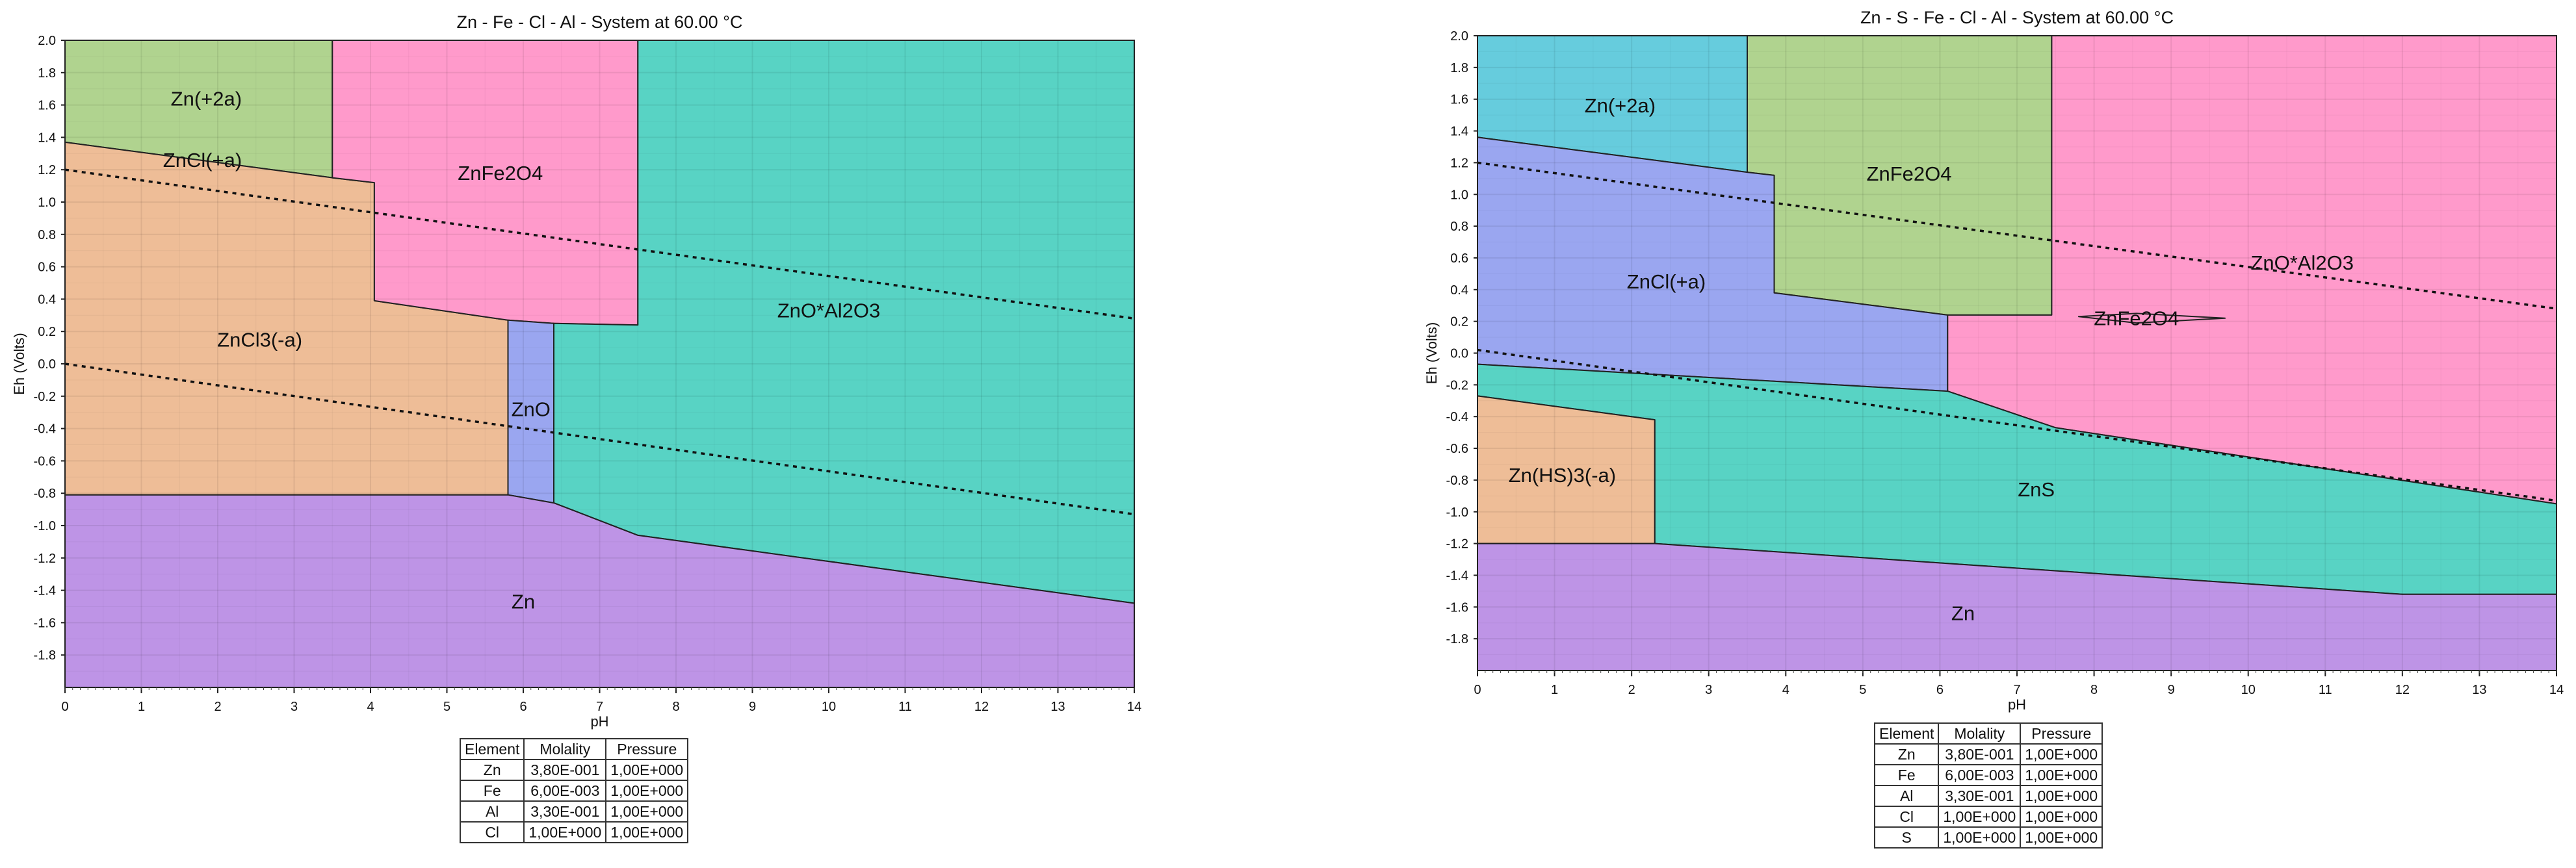  Describe the element at coordinates (2479, 690) in the screenshot. I see `x-tick-label: 13` at that location.